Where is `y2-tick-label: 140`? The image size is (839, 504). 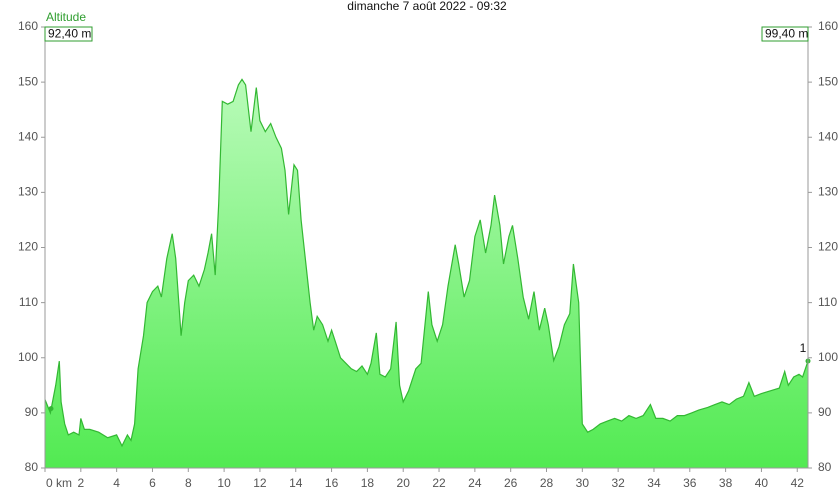 y2-tick-label: 140 is located at coordinates (828, 136).